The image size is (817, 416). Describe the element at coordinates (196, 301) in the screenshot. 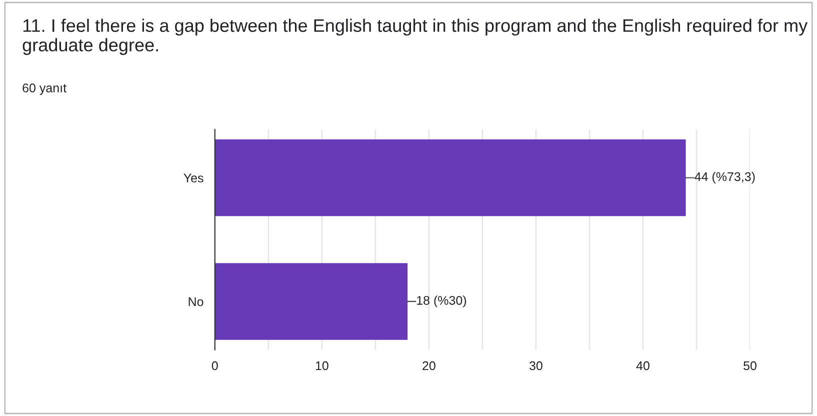

I see `y-tick-label: No` at that location.